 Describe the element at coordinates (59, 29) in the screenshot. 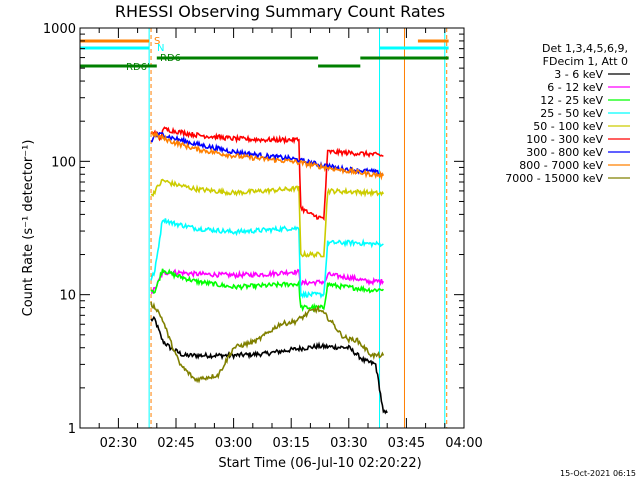

I see `y-tick-label: 1000` at that location.